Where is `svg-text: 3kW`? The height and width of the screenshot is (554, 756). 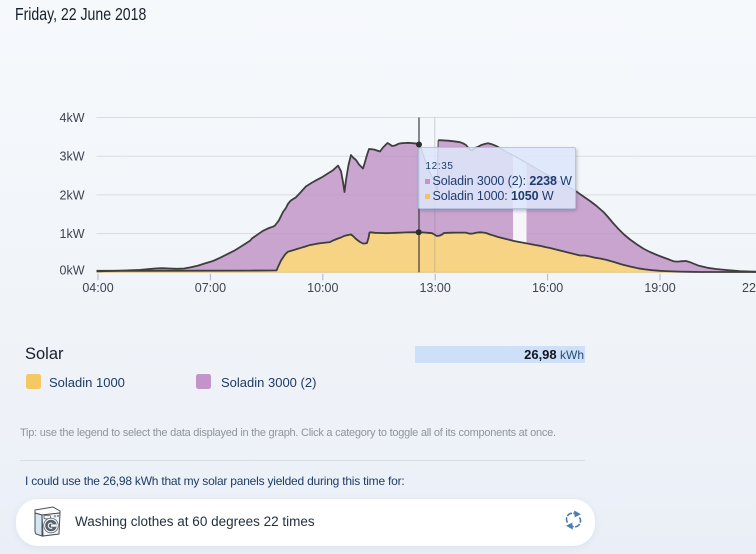
svg-text: 3kW is located at coordinates (72, 157).